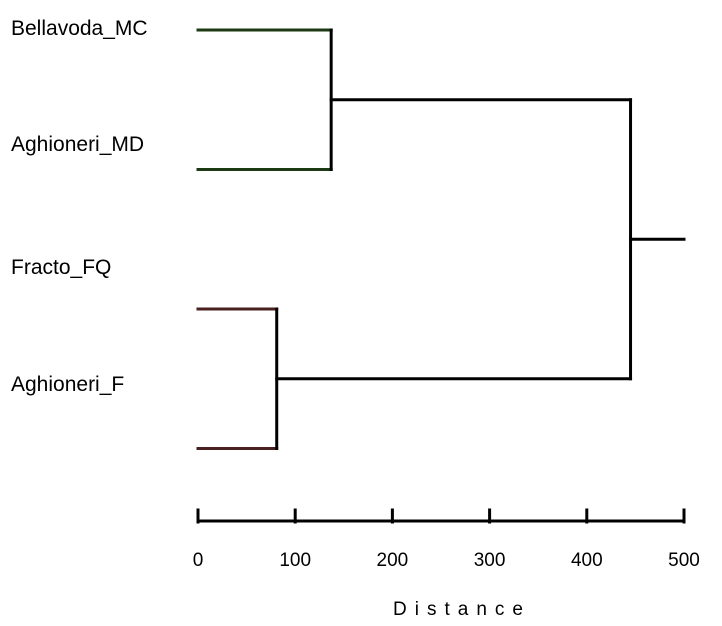  I want to click on x-tick-label: 200, so click(393, 560).